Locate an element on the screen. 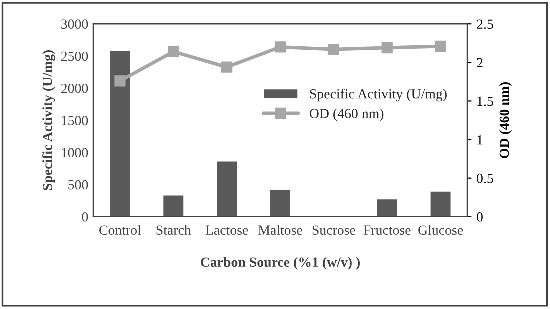  x-tick-label: Control is located at coordinates (121, 230).